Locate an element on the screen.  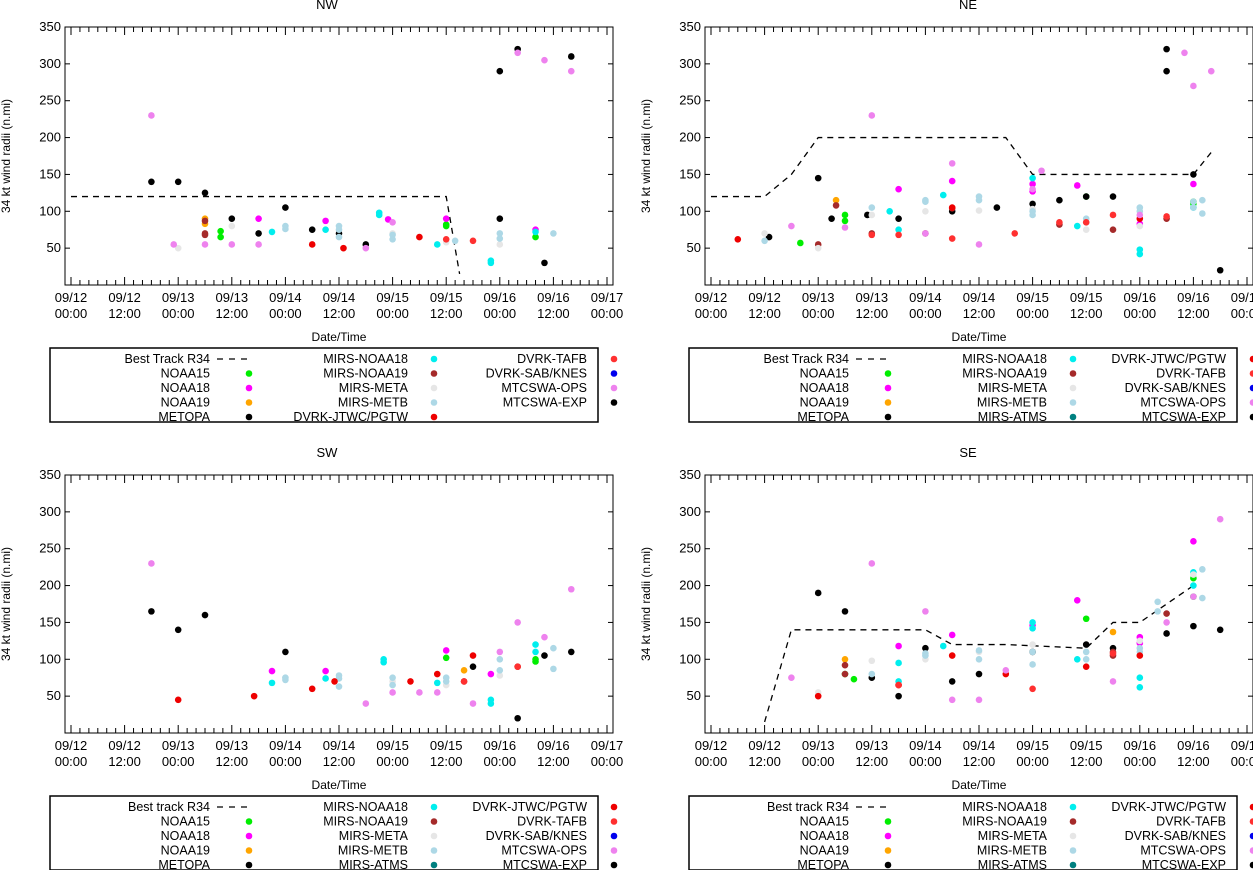
legend-marker-mirs-atms is located at coordinates (1073, 865).